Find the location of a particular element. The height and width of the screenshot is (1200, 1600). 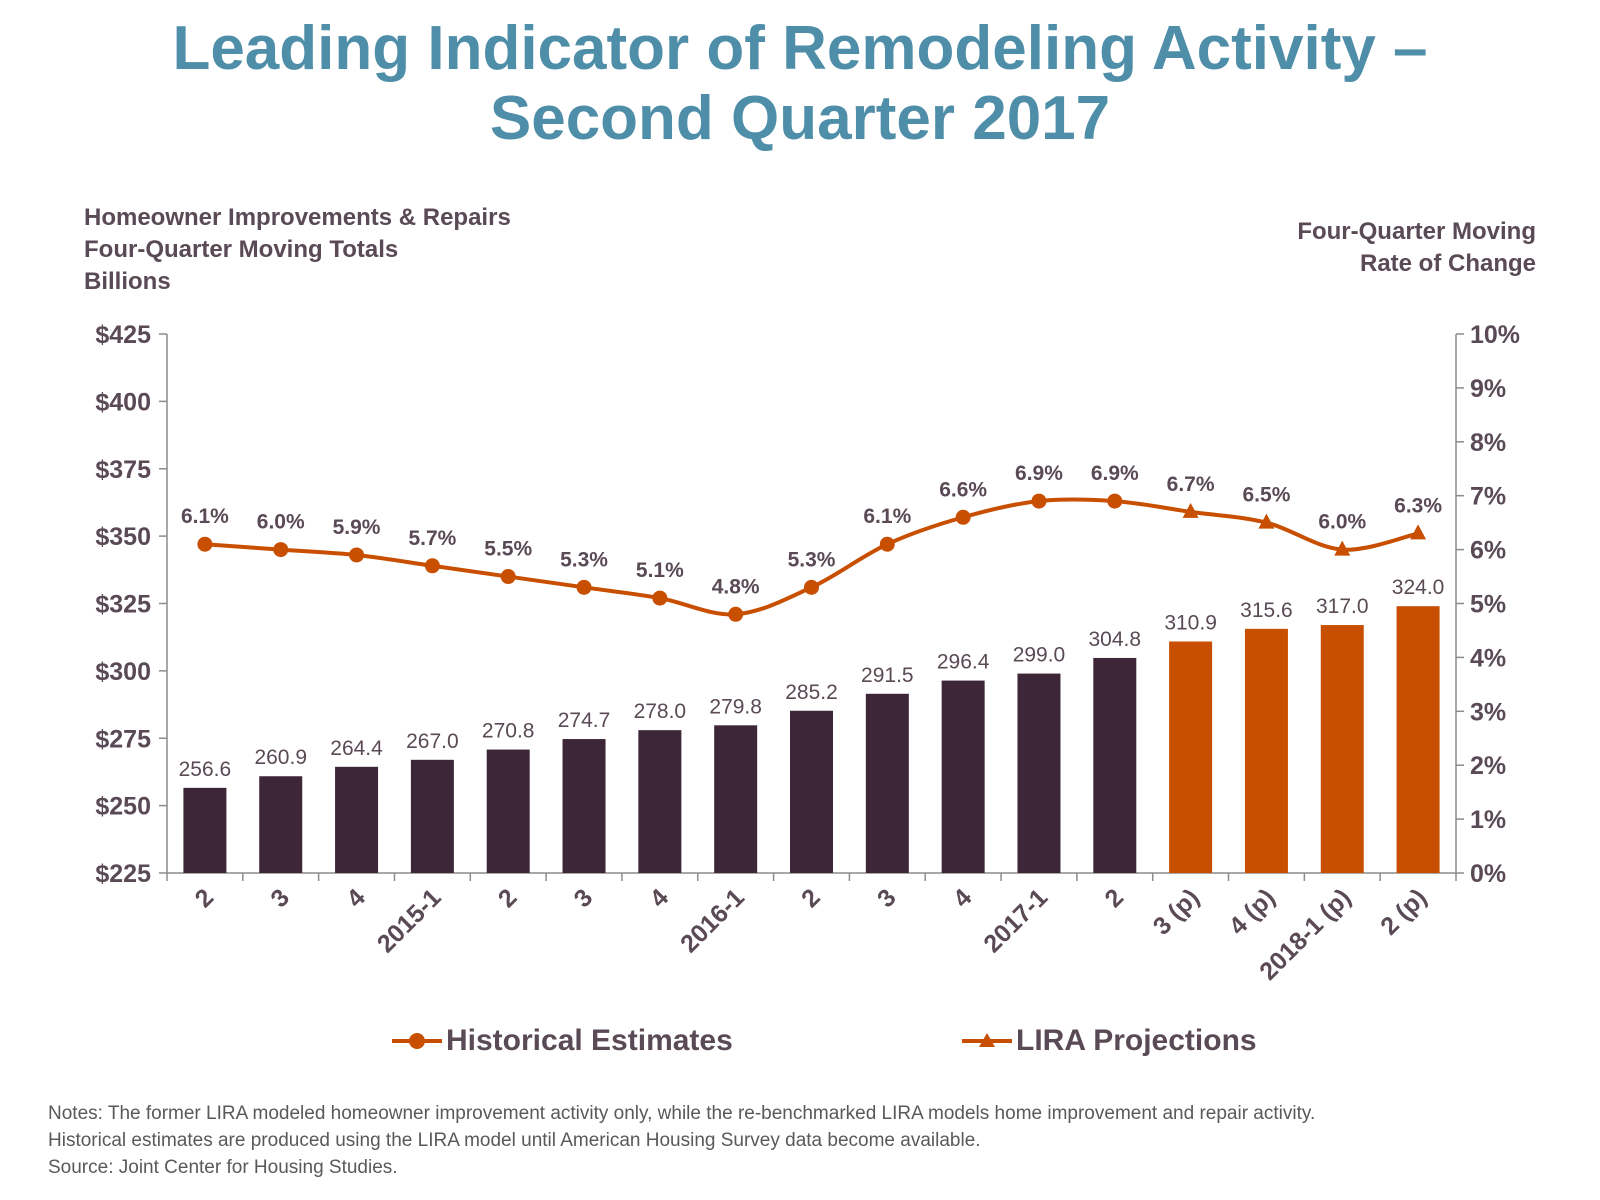

bar-value-label: 279.8 is located at coordinates (735, 706).